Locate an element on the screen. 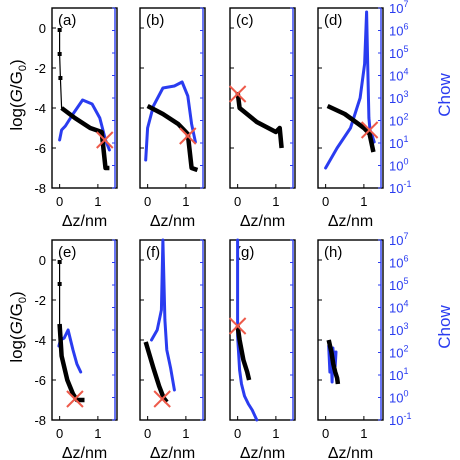 This screenshot has height=460, width=460. panel-b: (b) 0 1 Δz/nm is located at coordinates (172, 118).